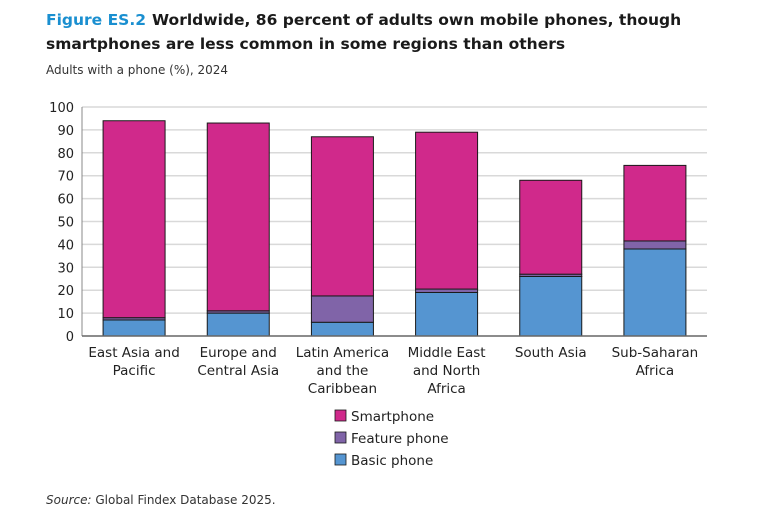 Image resolution: width=781 pixels, height=513 pixels. Describe the element at coordinates (65, 200) in the screenshot. I see `y-tick-label: 60` at that location.